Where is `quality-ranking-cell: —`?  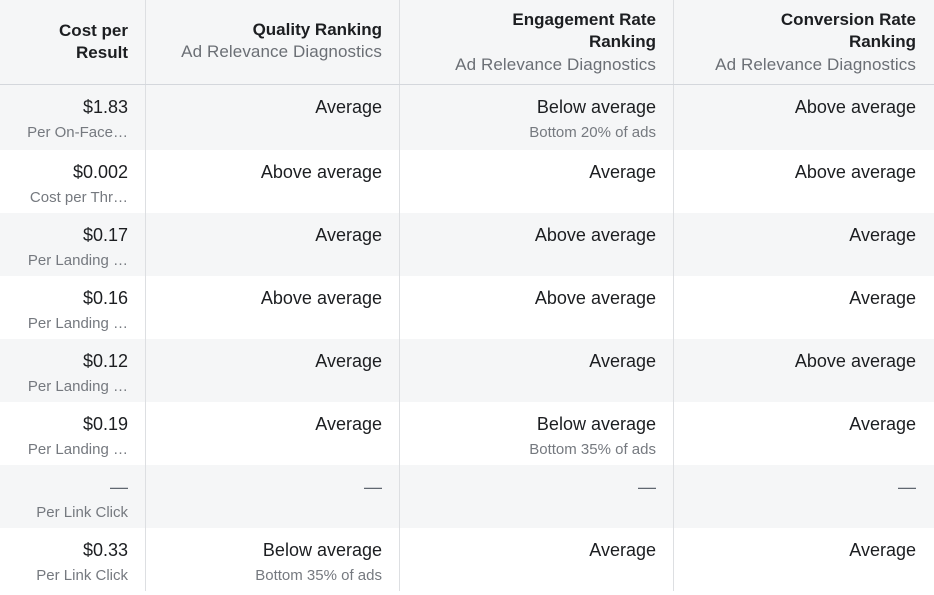
quality-ranking-cell: — is located at coordinates (273, 496).